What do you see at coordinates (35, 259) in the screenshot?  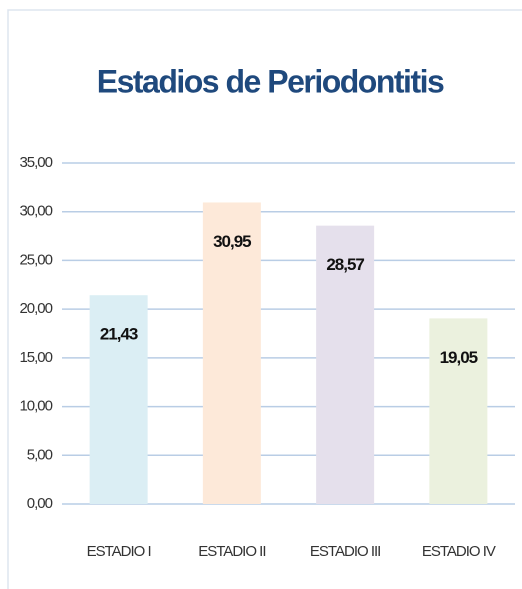 I see `y-tick-label: 25,00` at bounding box center [35, 259].